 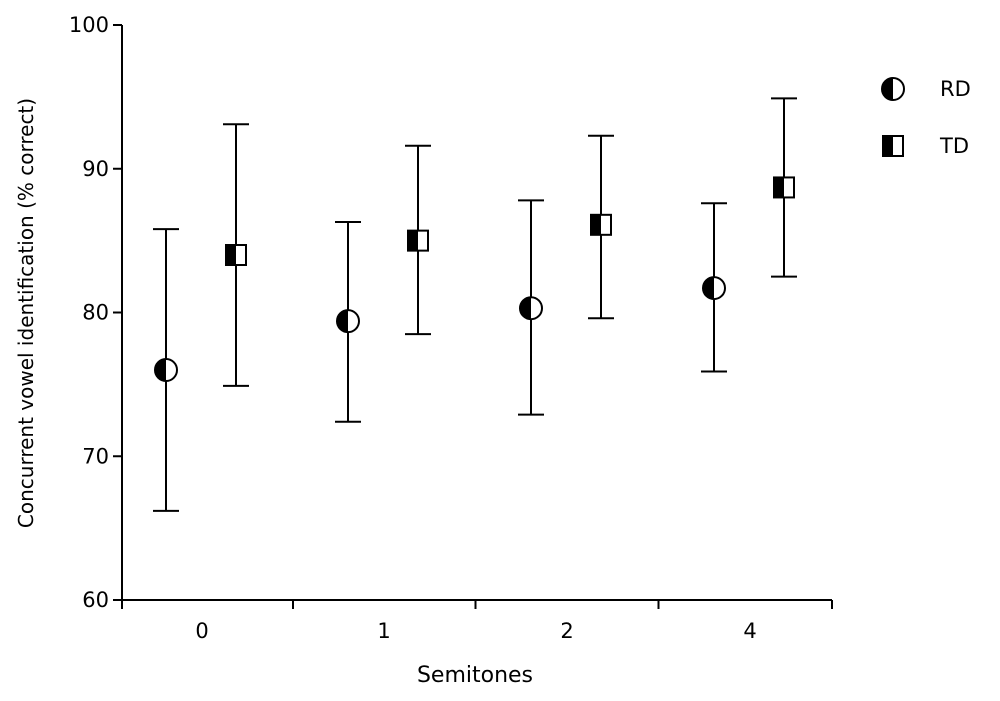 What do you see at coordinates (201, 631) in the screenshot?
I see `x-tick-label: 0` at bounding box center [201, 631].